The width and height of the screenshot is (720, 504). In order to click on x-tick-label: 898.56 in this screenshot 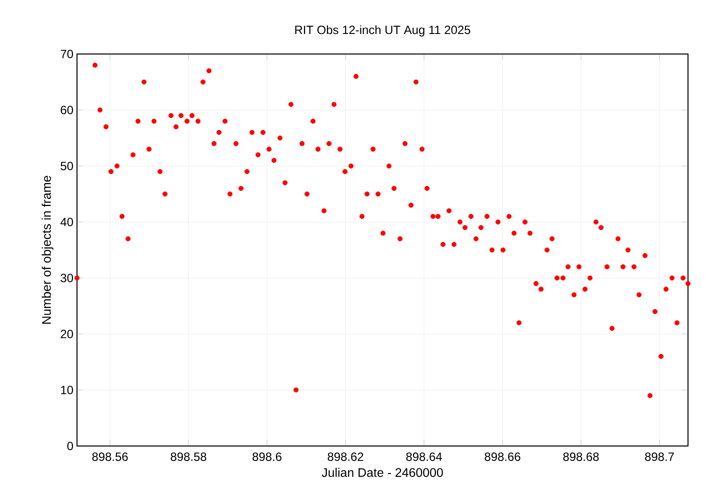, I will do `click(110, 456)`.